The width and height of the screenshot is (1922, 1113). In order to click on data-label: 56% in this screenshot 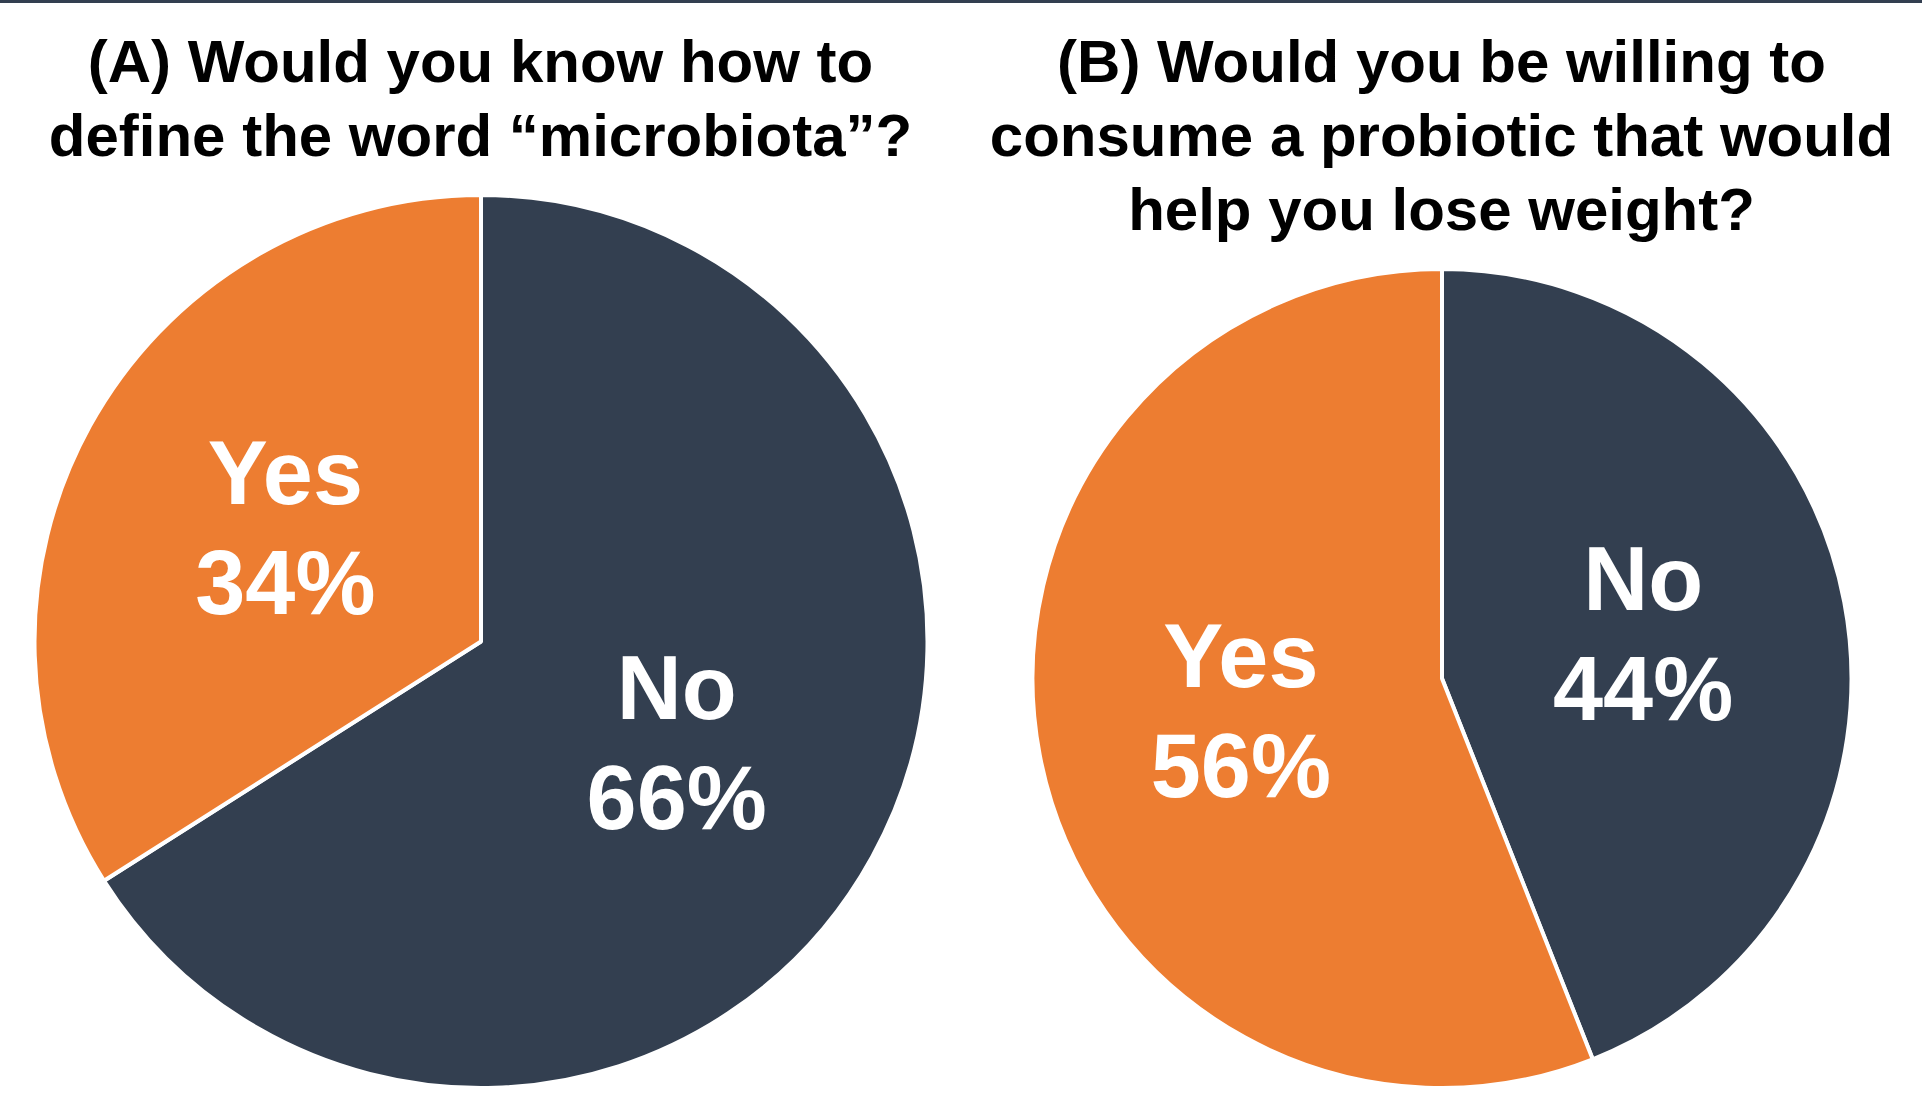, I will do `click(1240, 765)`.